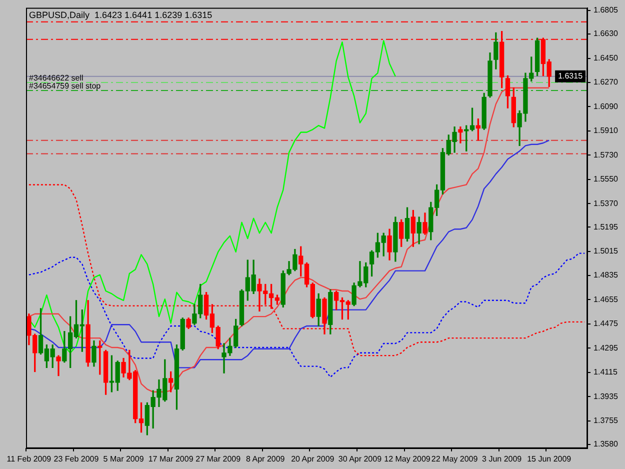 The image size is (625, 469). I want to click on x-tick-label: 8 Apr 2009, so click(266, 459).